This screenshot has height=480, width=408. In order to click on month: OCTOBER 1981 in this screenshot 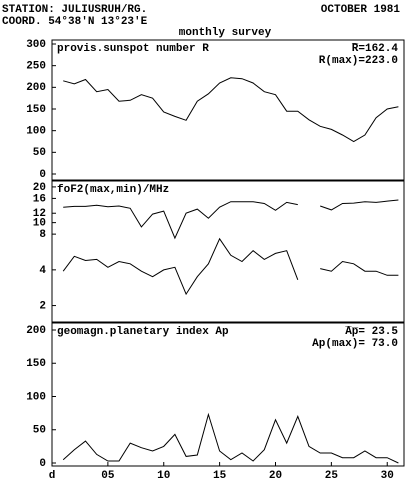, I will do `click(361, 10)`.